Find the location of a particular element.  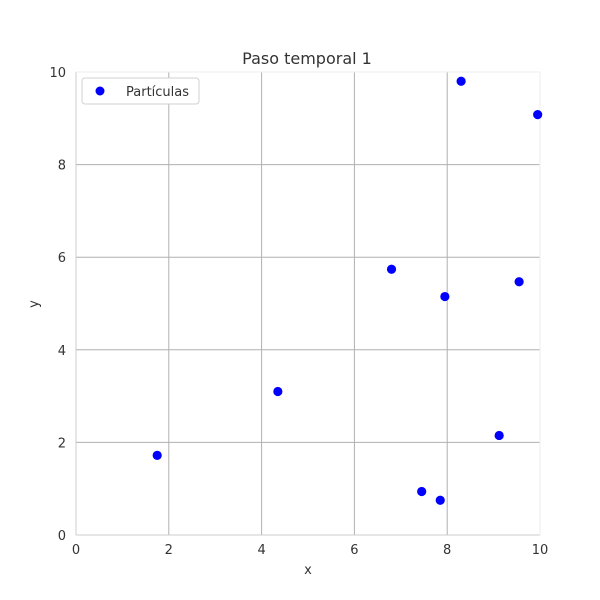

y-tick-label: 10 is located at coordinates (57, 73).